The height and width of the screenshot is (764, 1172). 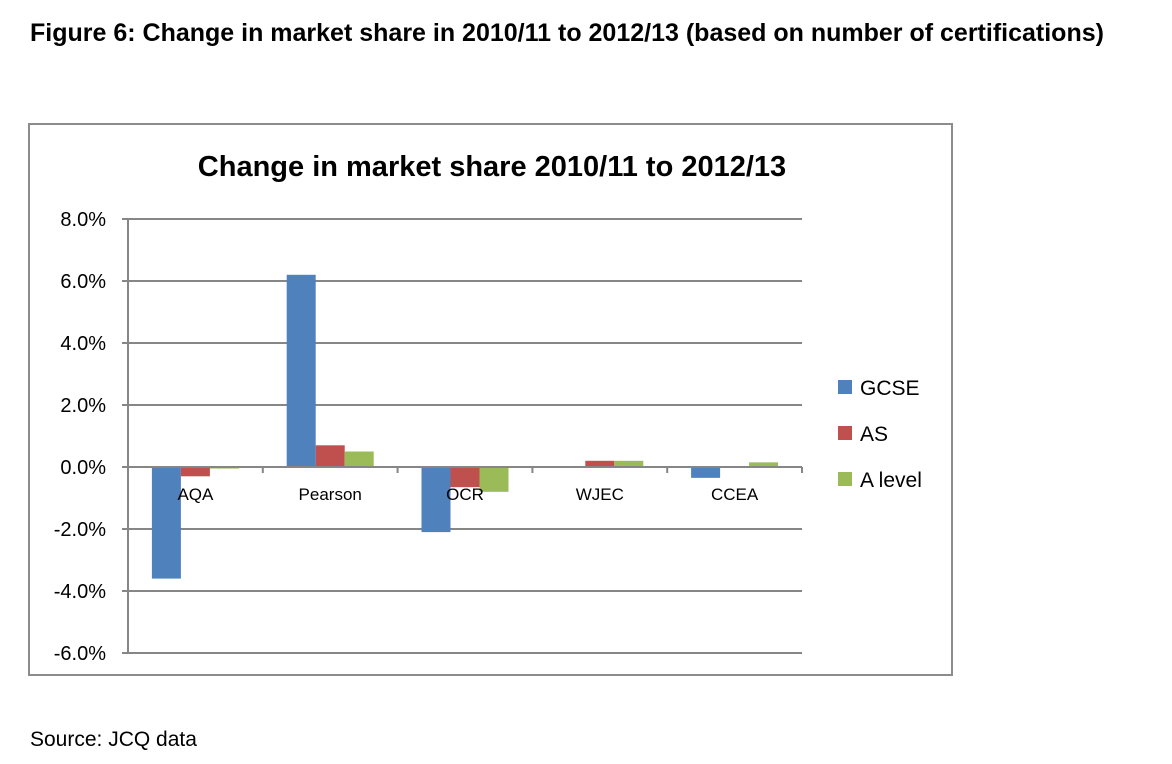 What do you see at coordinates (195, 472) in the screenshot?
I see `bar-as-aqa` at bounding box center [195, 472].